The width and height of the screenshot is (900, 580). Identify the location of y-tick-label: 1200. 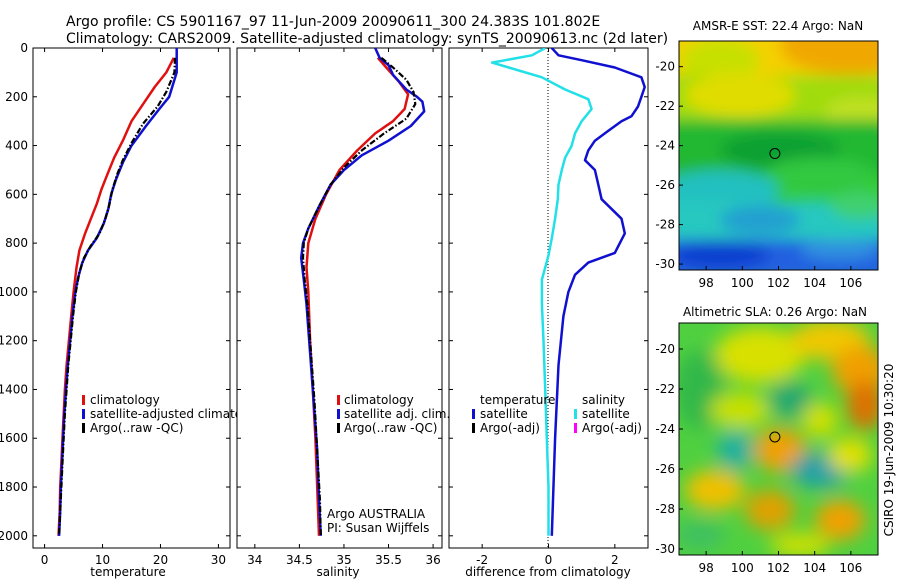
(14, 341).